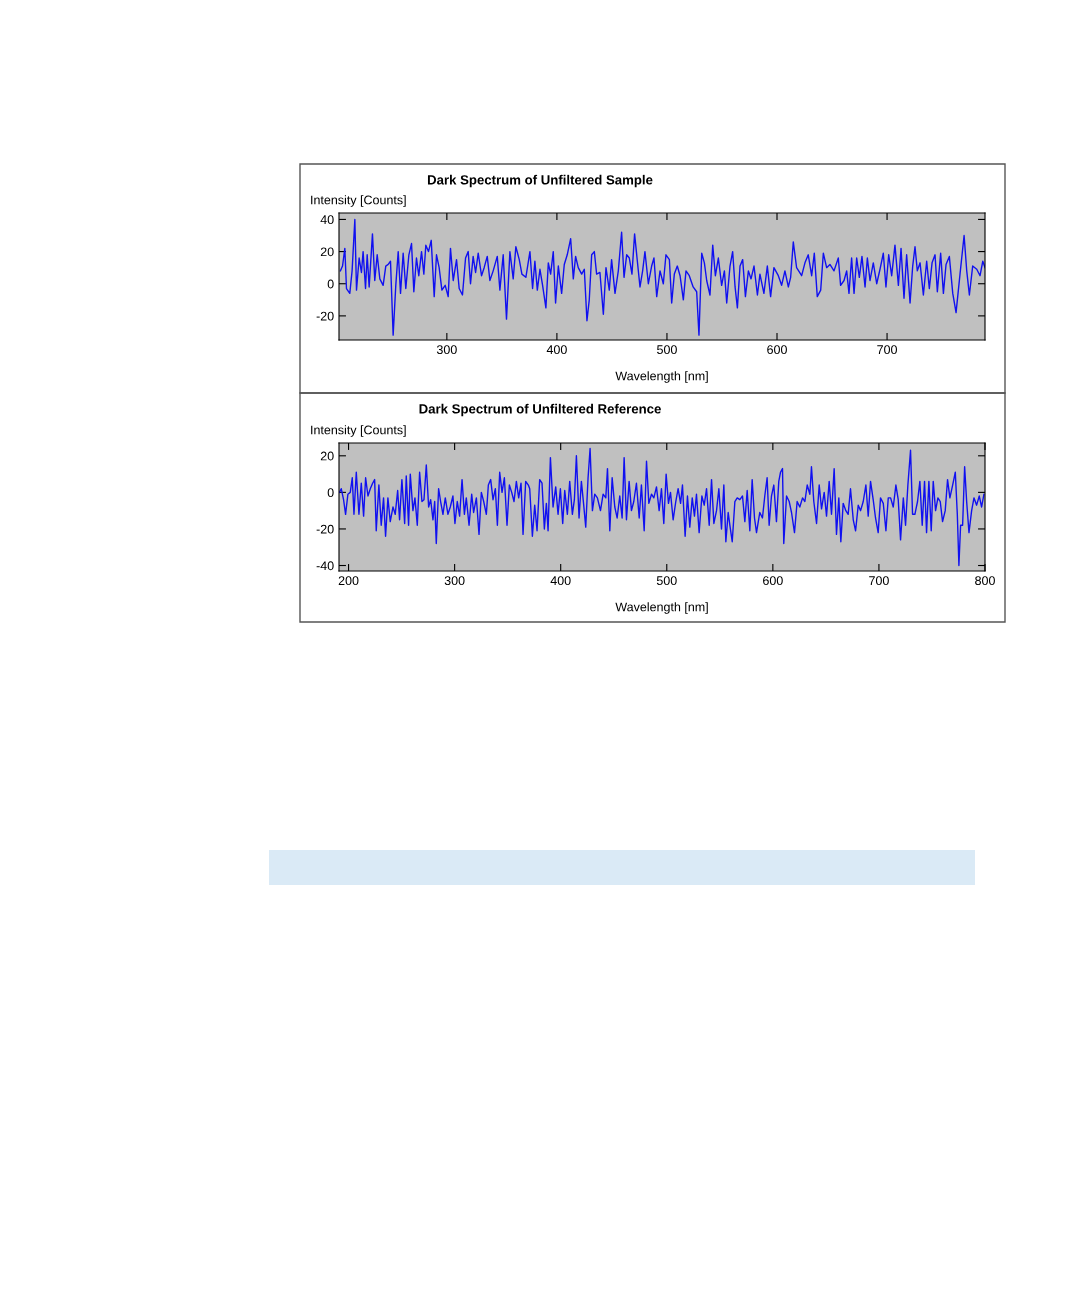 Image resolution: width=1080 pixels, height=1296 pixels. What do you see at coordinates (348, 581) in the screenshot?
I see `x-tick-label: 200` at bounding box center [348, 581].